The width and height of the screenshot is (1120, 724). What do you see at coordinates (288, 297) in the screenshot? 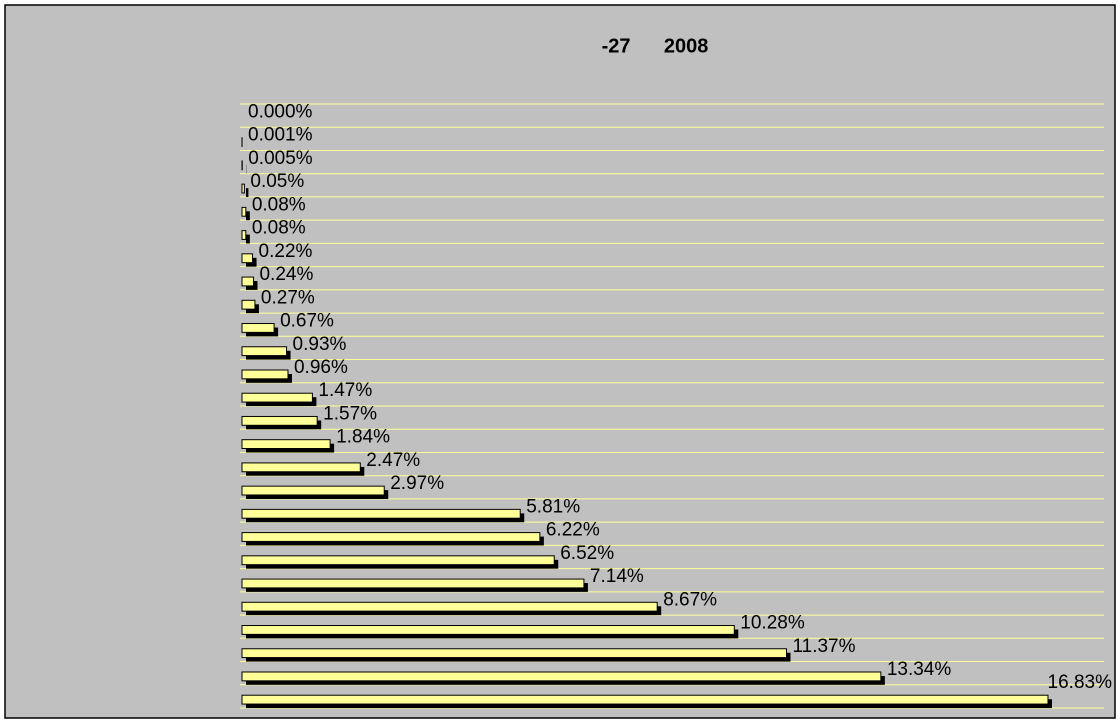
I see `value-label: 0.27%` at bounding box center [288, 297].